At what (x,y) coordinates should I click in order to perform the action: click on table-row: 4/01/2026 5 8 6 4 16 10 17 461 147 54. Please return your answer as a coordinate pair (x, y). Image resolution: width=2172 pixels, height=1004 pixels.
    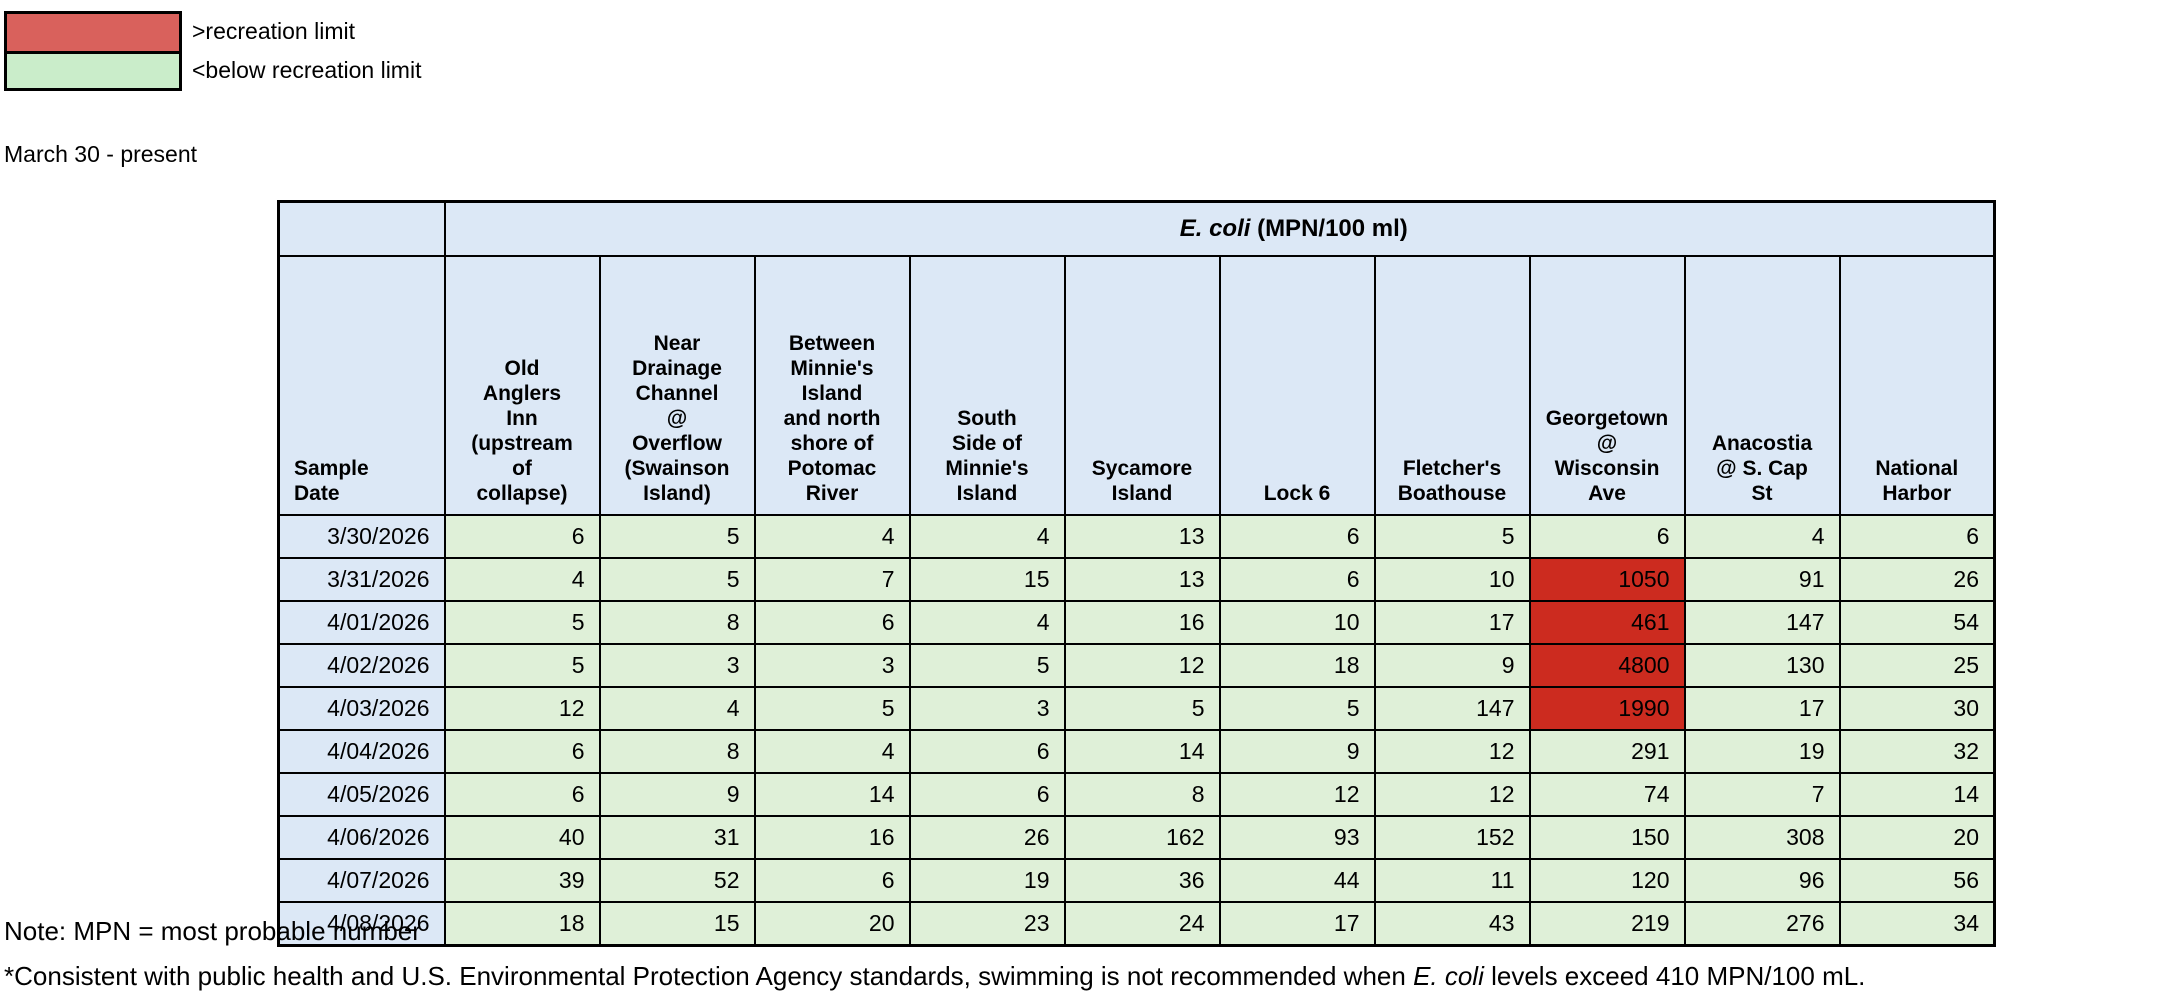
    Looking at the image, I should click on (1136, 622).